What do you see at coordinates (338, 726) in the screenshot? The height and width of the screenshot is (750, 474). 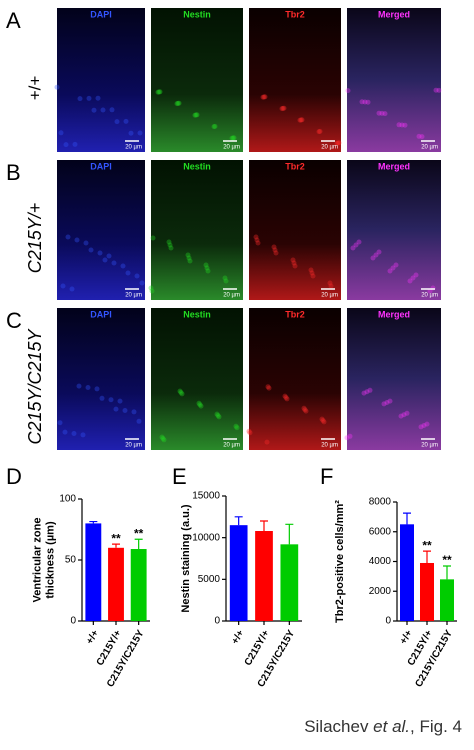 I see `citation-author: Silachev` at bounding box center [338, 726].